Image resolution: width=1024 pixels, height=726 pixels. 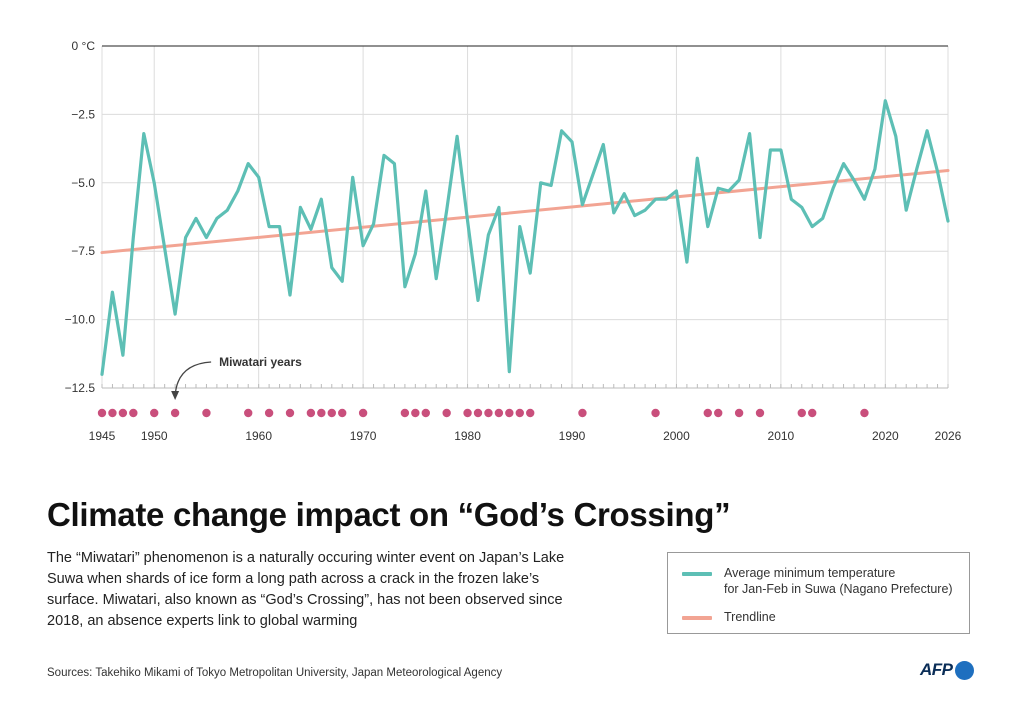 What do you see at coordinates (801, 413) in the screenshot?
I see `miwatari-marker-2012` at bounding box center [801, 413].